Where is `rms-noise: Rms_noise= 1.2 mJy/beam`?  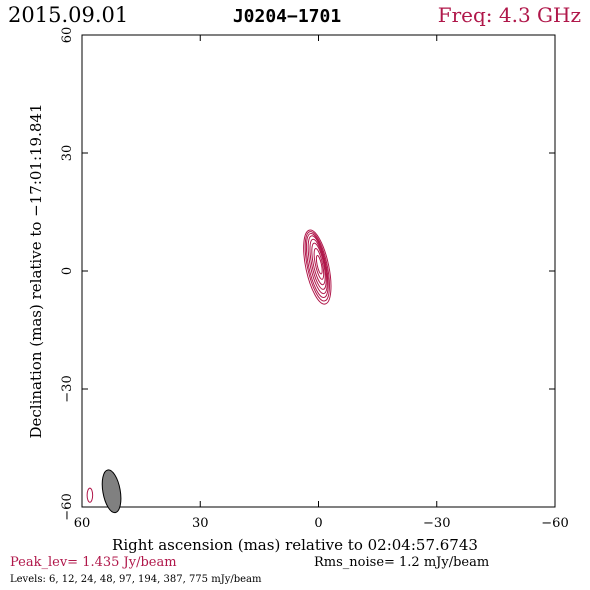 rms-noise: Rms_noise= 1.2 mJy/beam is located at coordinates (401, 562).